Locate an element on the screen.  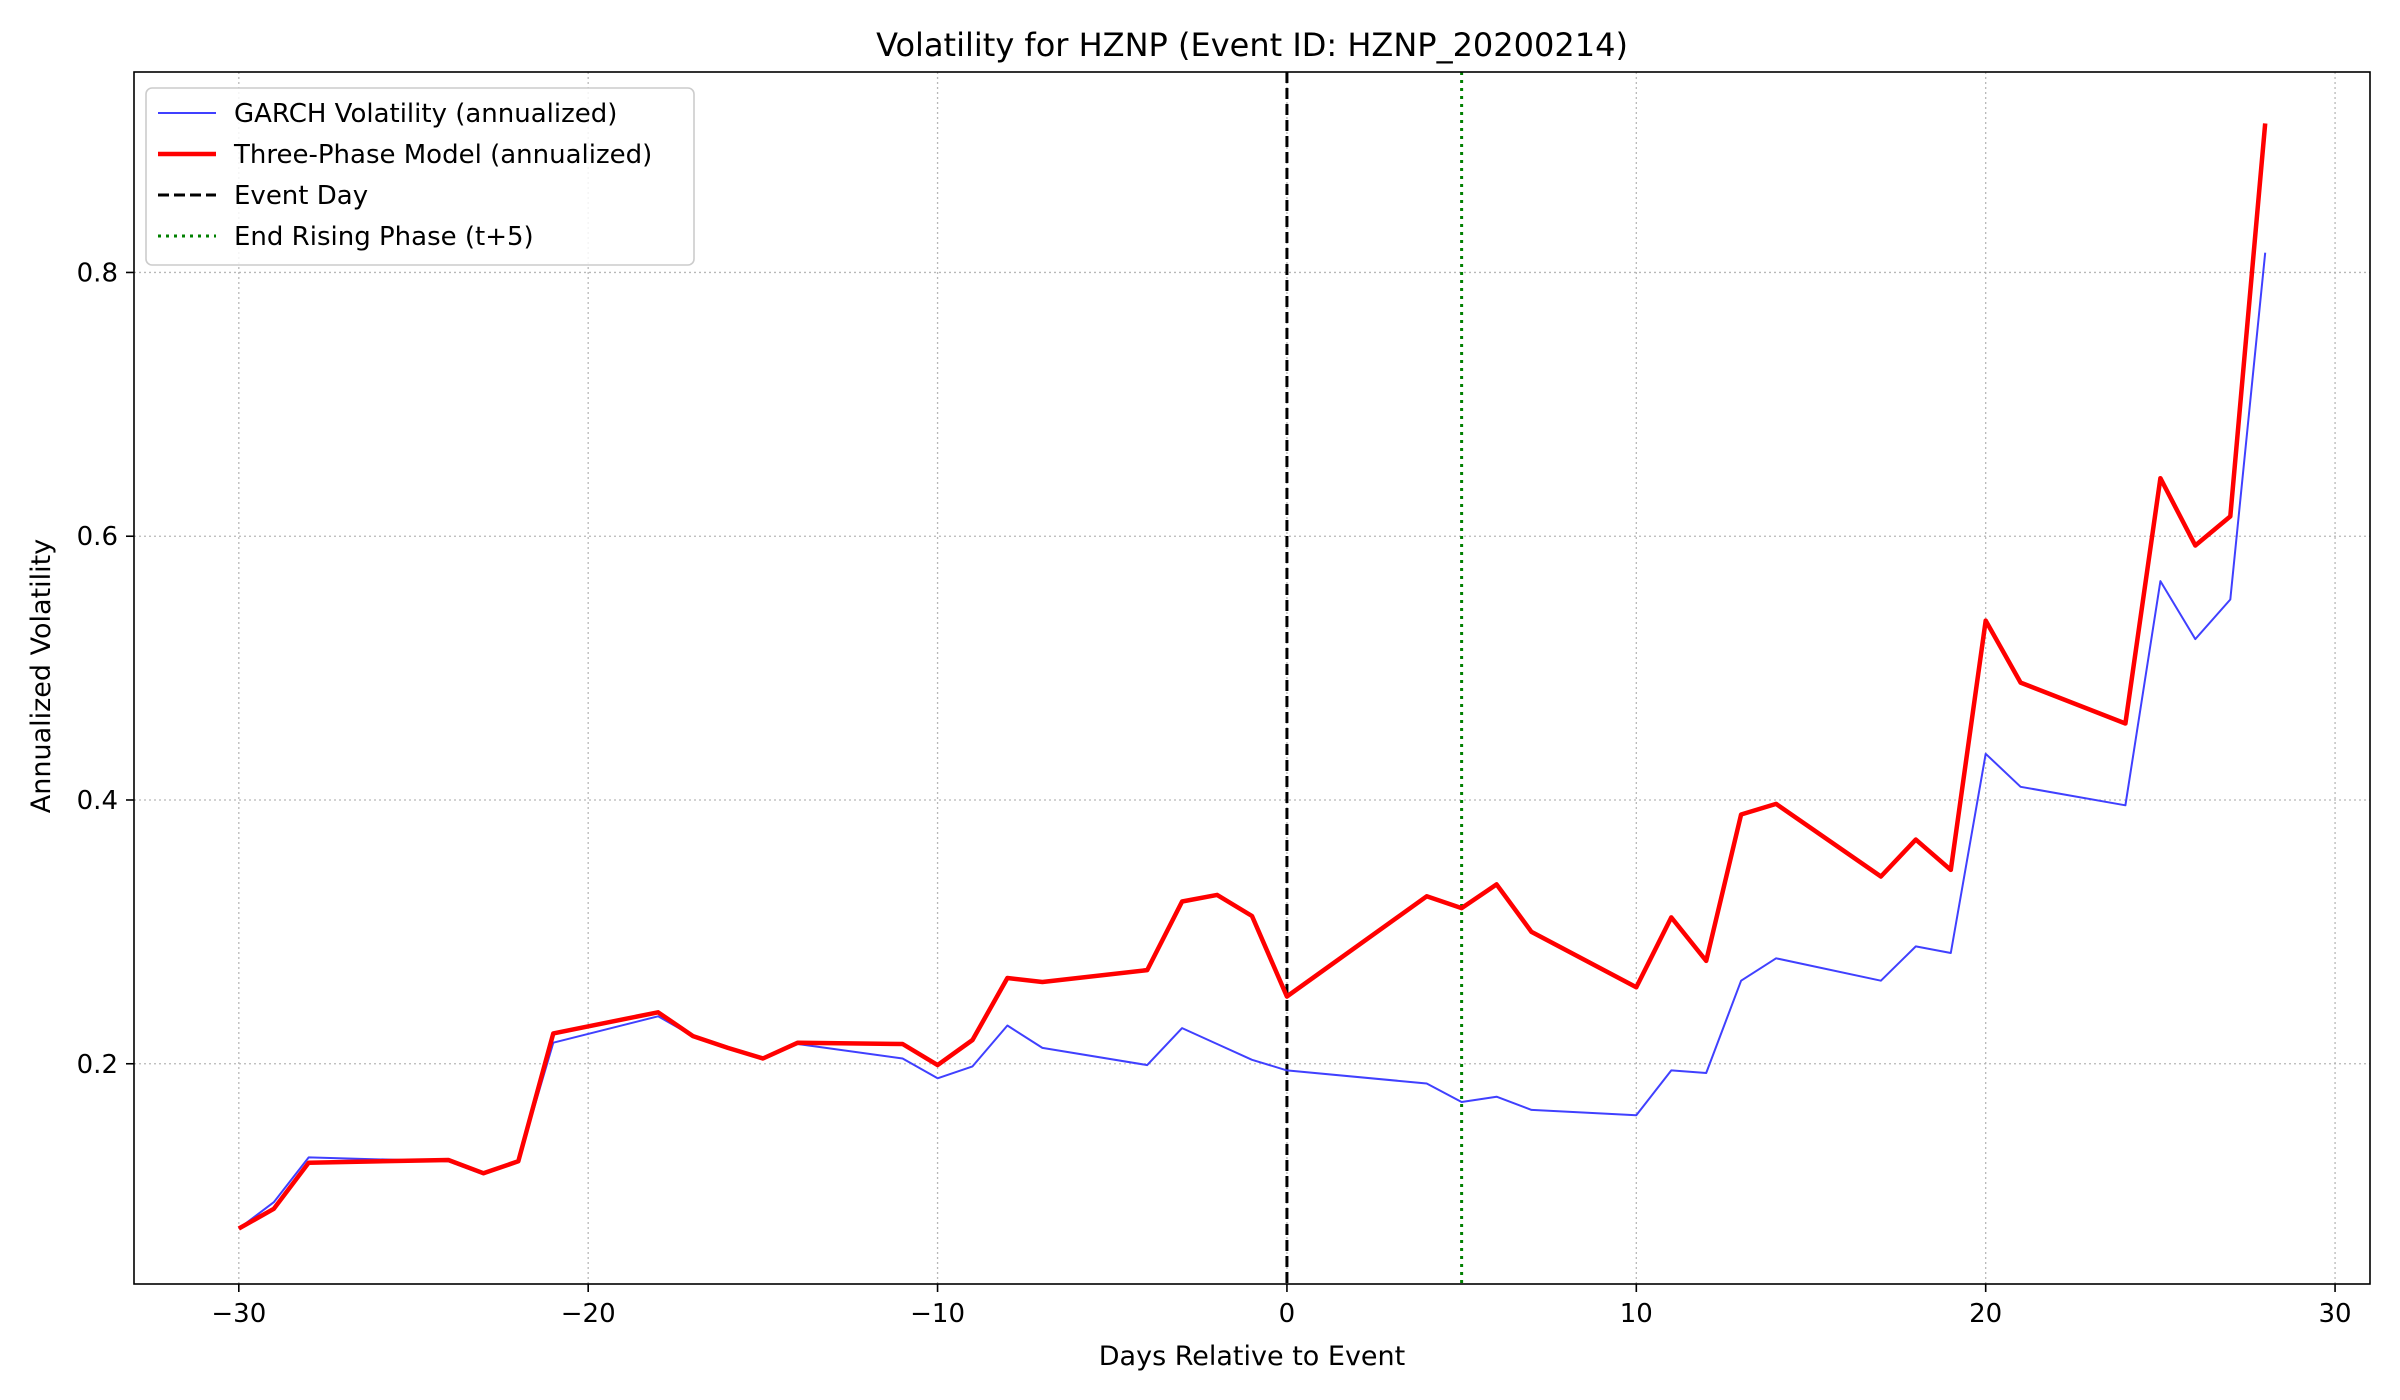
x-tick-label: 10 is located at coordinates (1636, 1314).